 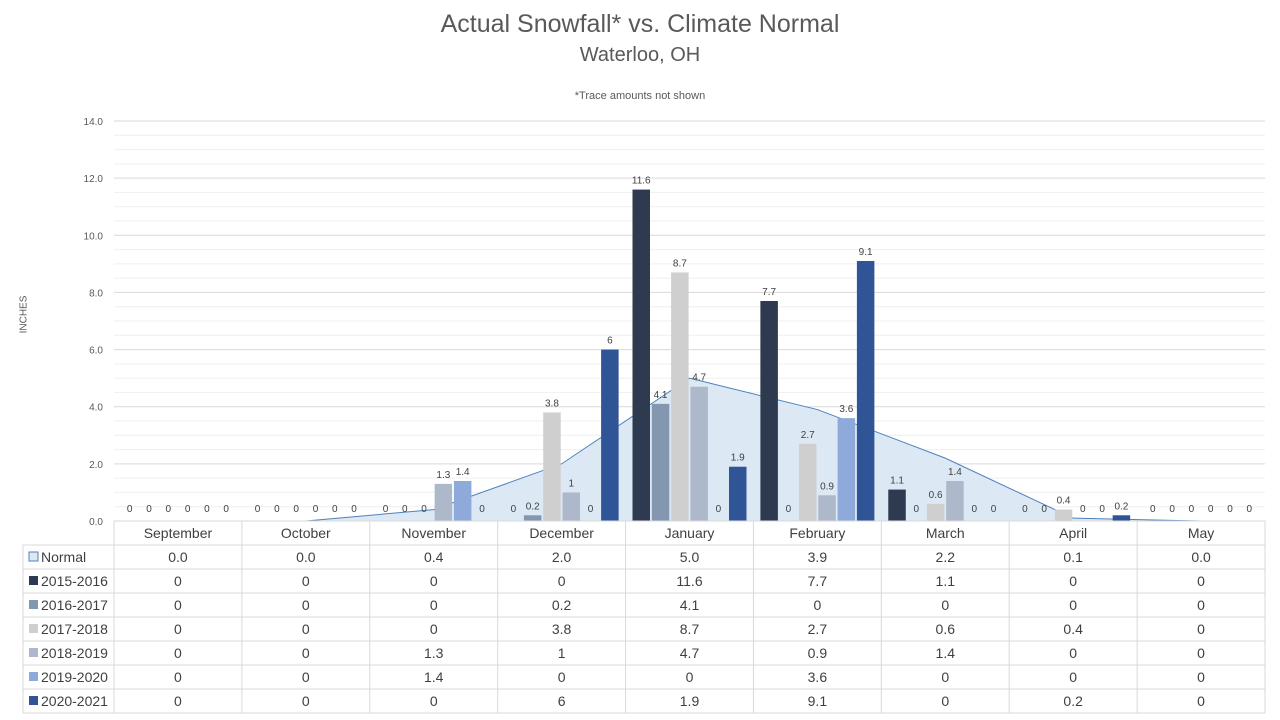 I want to click on bar-2017-2018-March, so click(x=935, y=512).